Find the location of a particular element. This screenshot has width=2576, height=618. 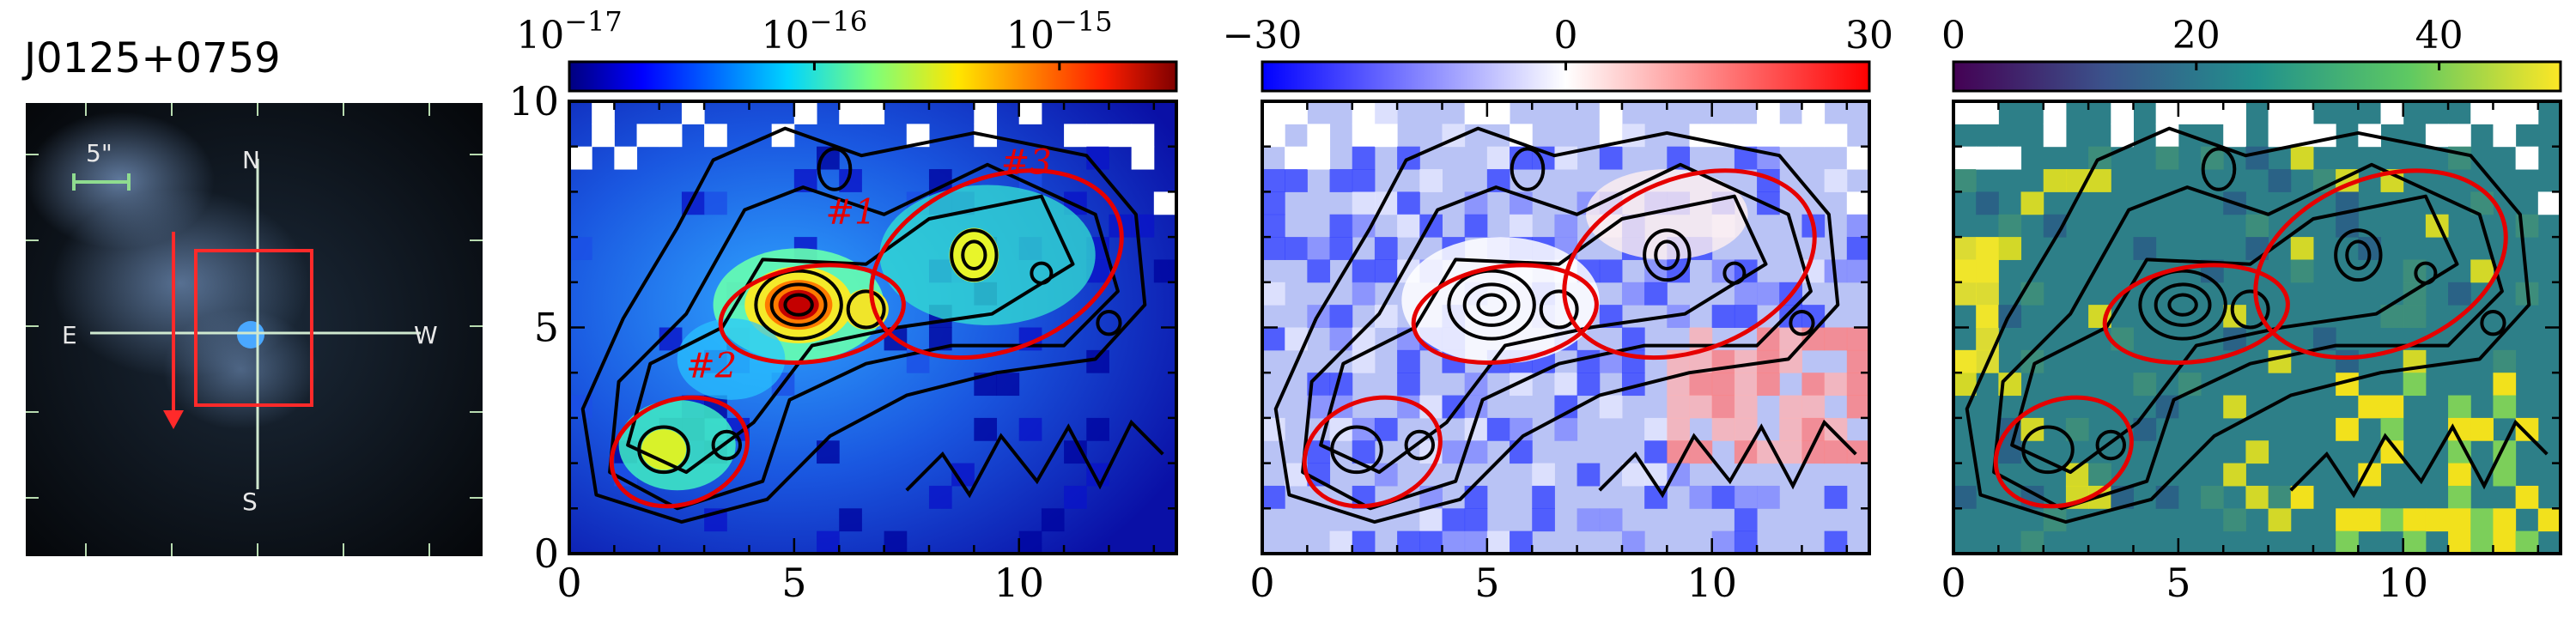

x-tick-label: 5 is located at coordinates (793, 583).